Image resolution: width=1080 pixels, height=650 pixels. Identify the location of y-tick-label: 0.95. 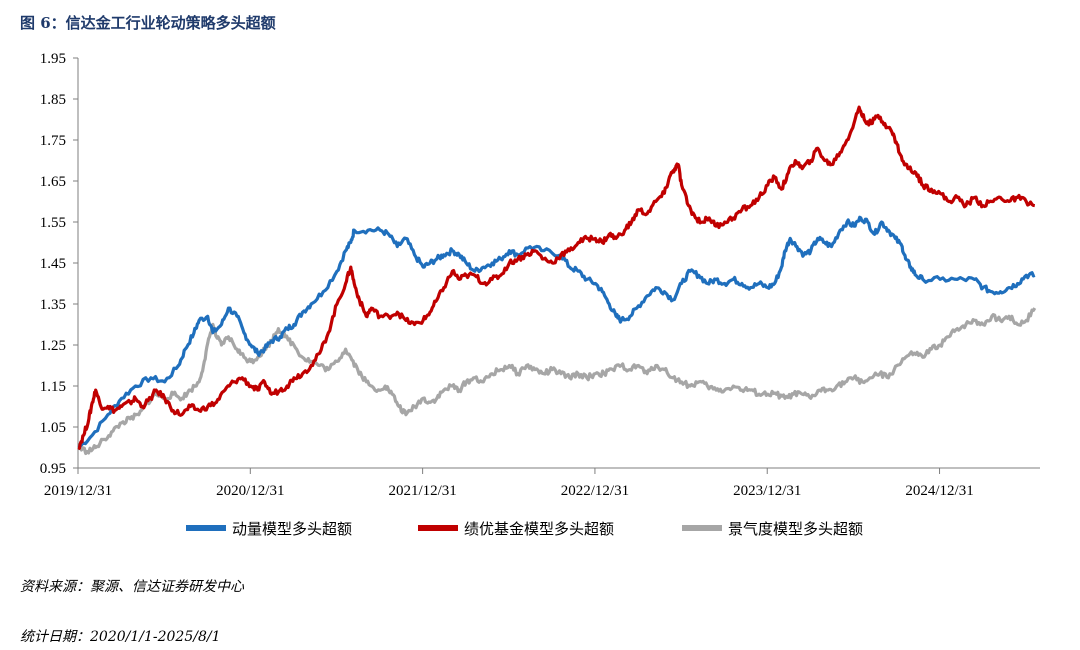
(53, 469).